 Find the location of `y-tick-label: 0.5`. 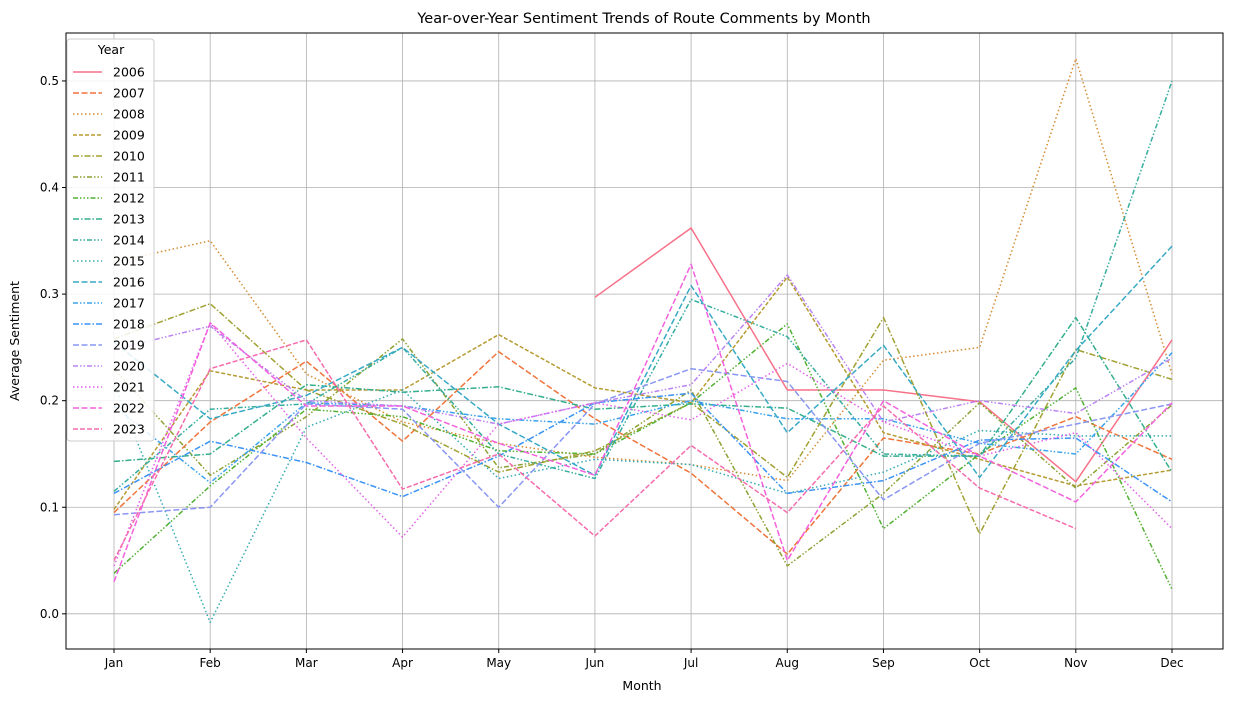

y-tick-label: 0.5 is located at coordinates (49, 81).